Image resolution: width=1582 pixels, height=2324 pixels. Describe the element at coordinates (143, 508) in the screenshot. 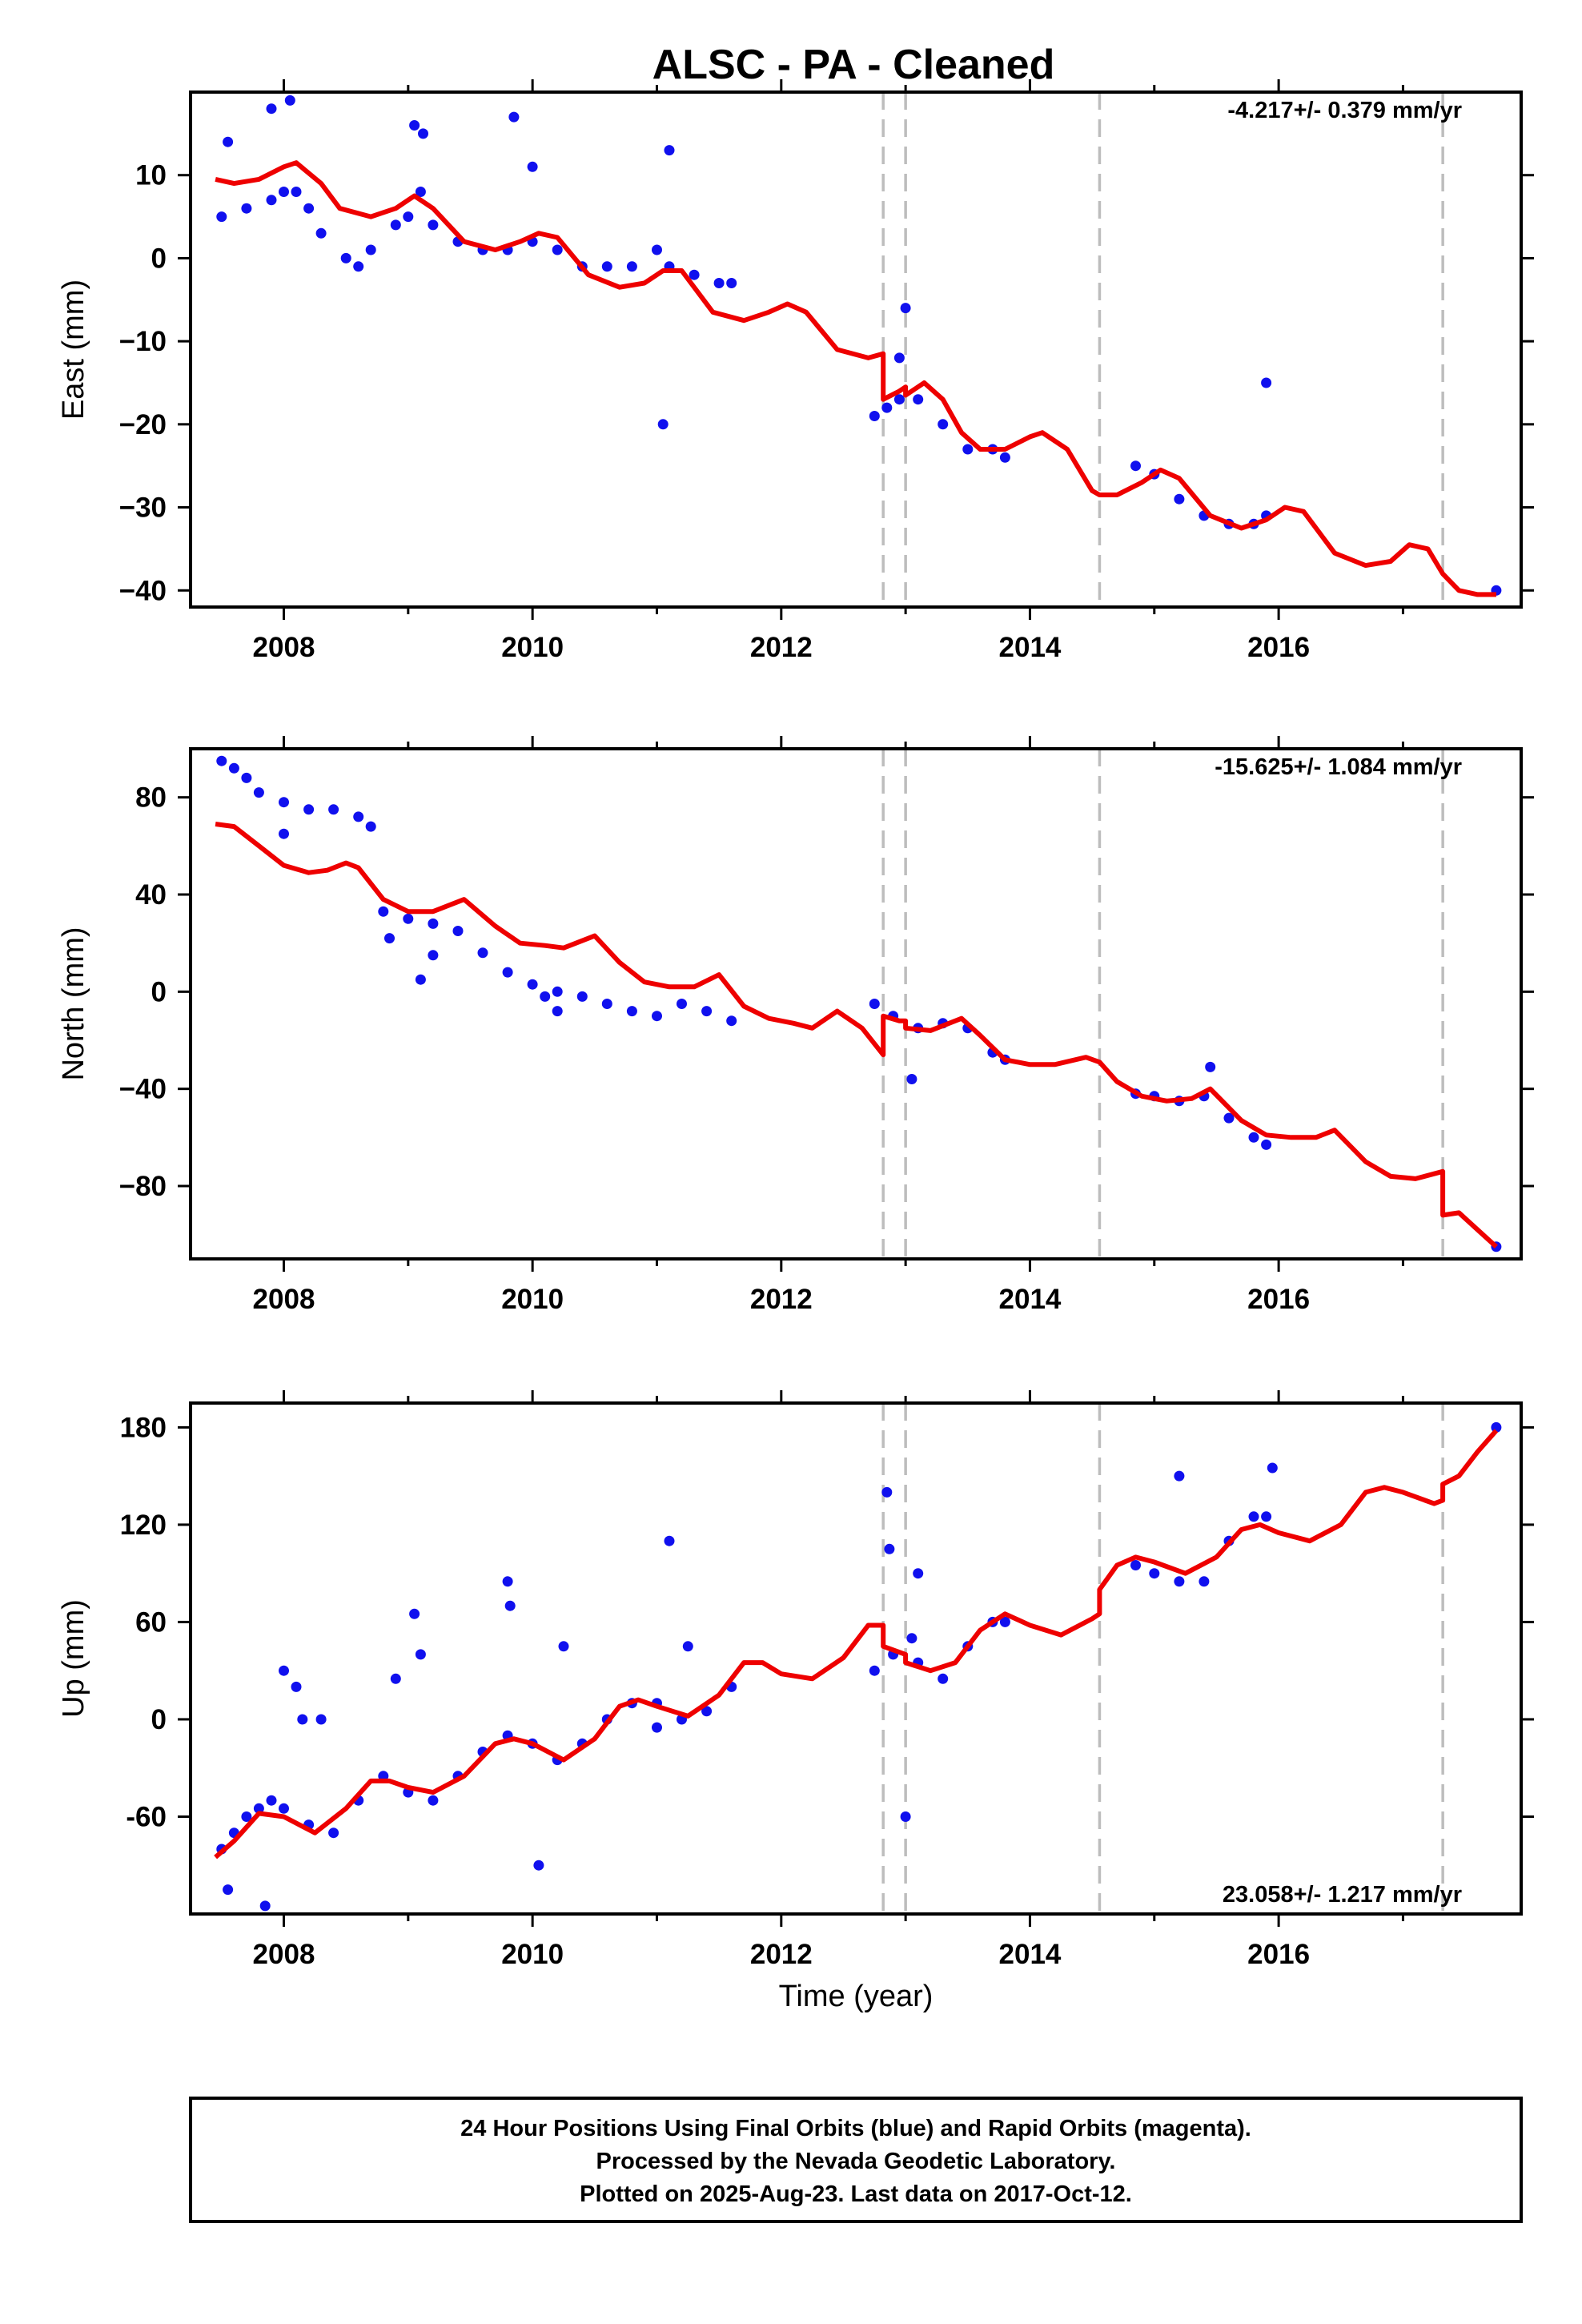

I see `y-tick-label: −30` at that location.